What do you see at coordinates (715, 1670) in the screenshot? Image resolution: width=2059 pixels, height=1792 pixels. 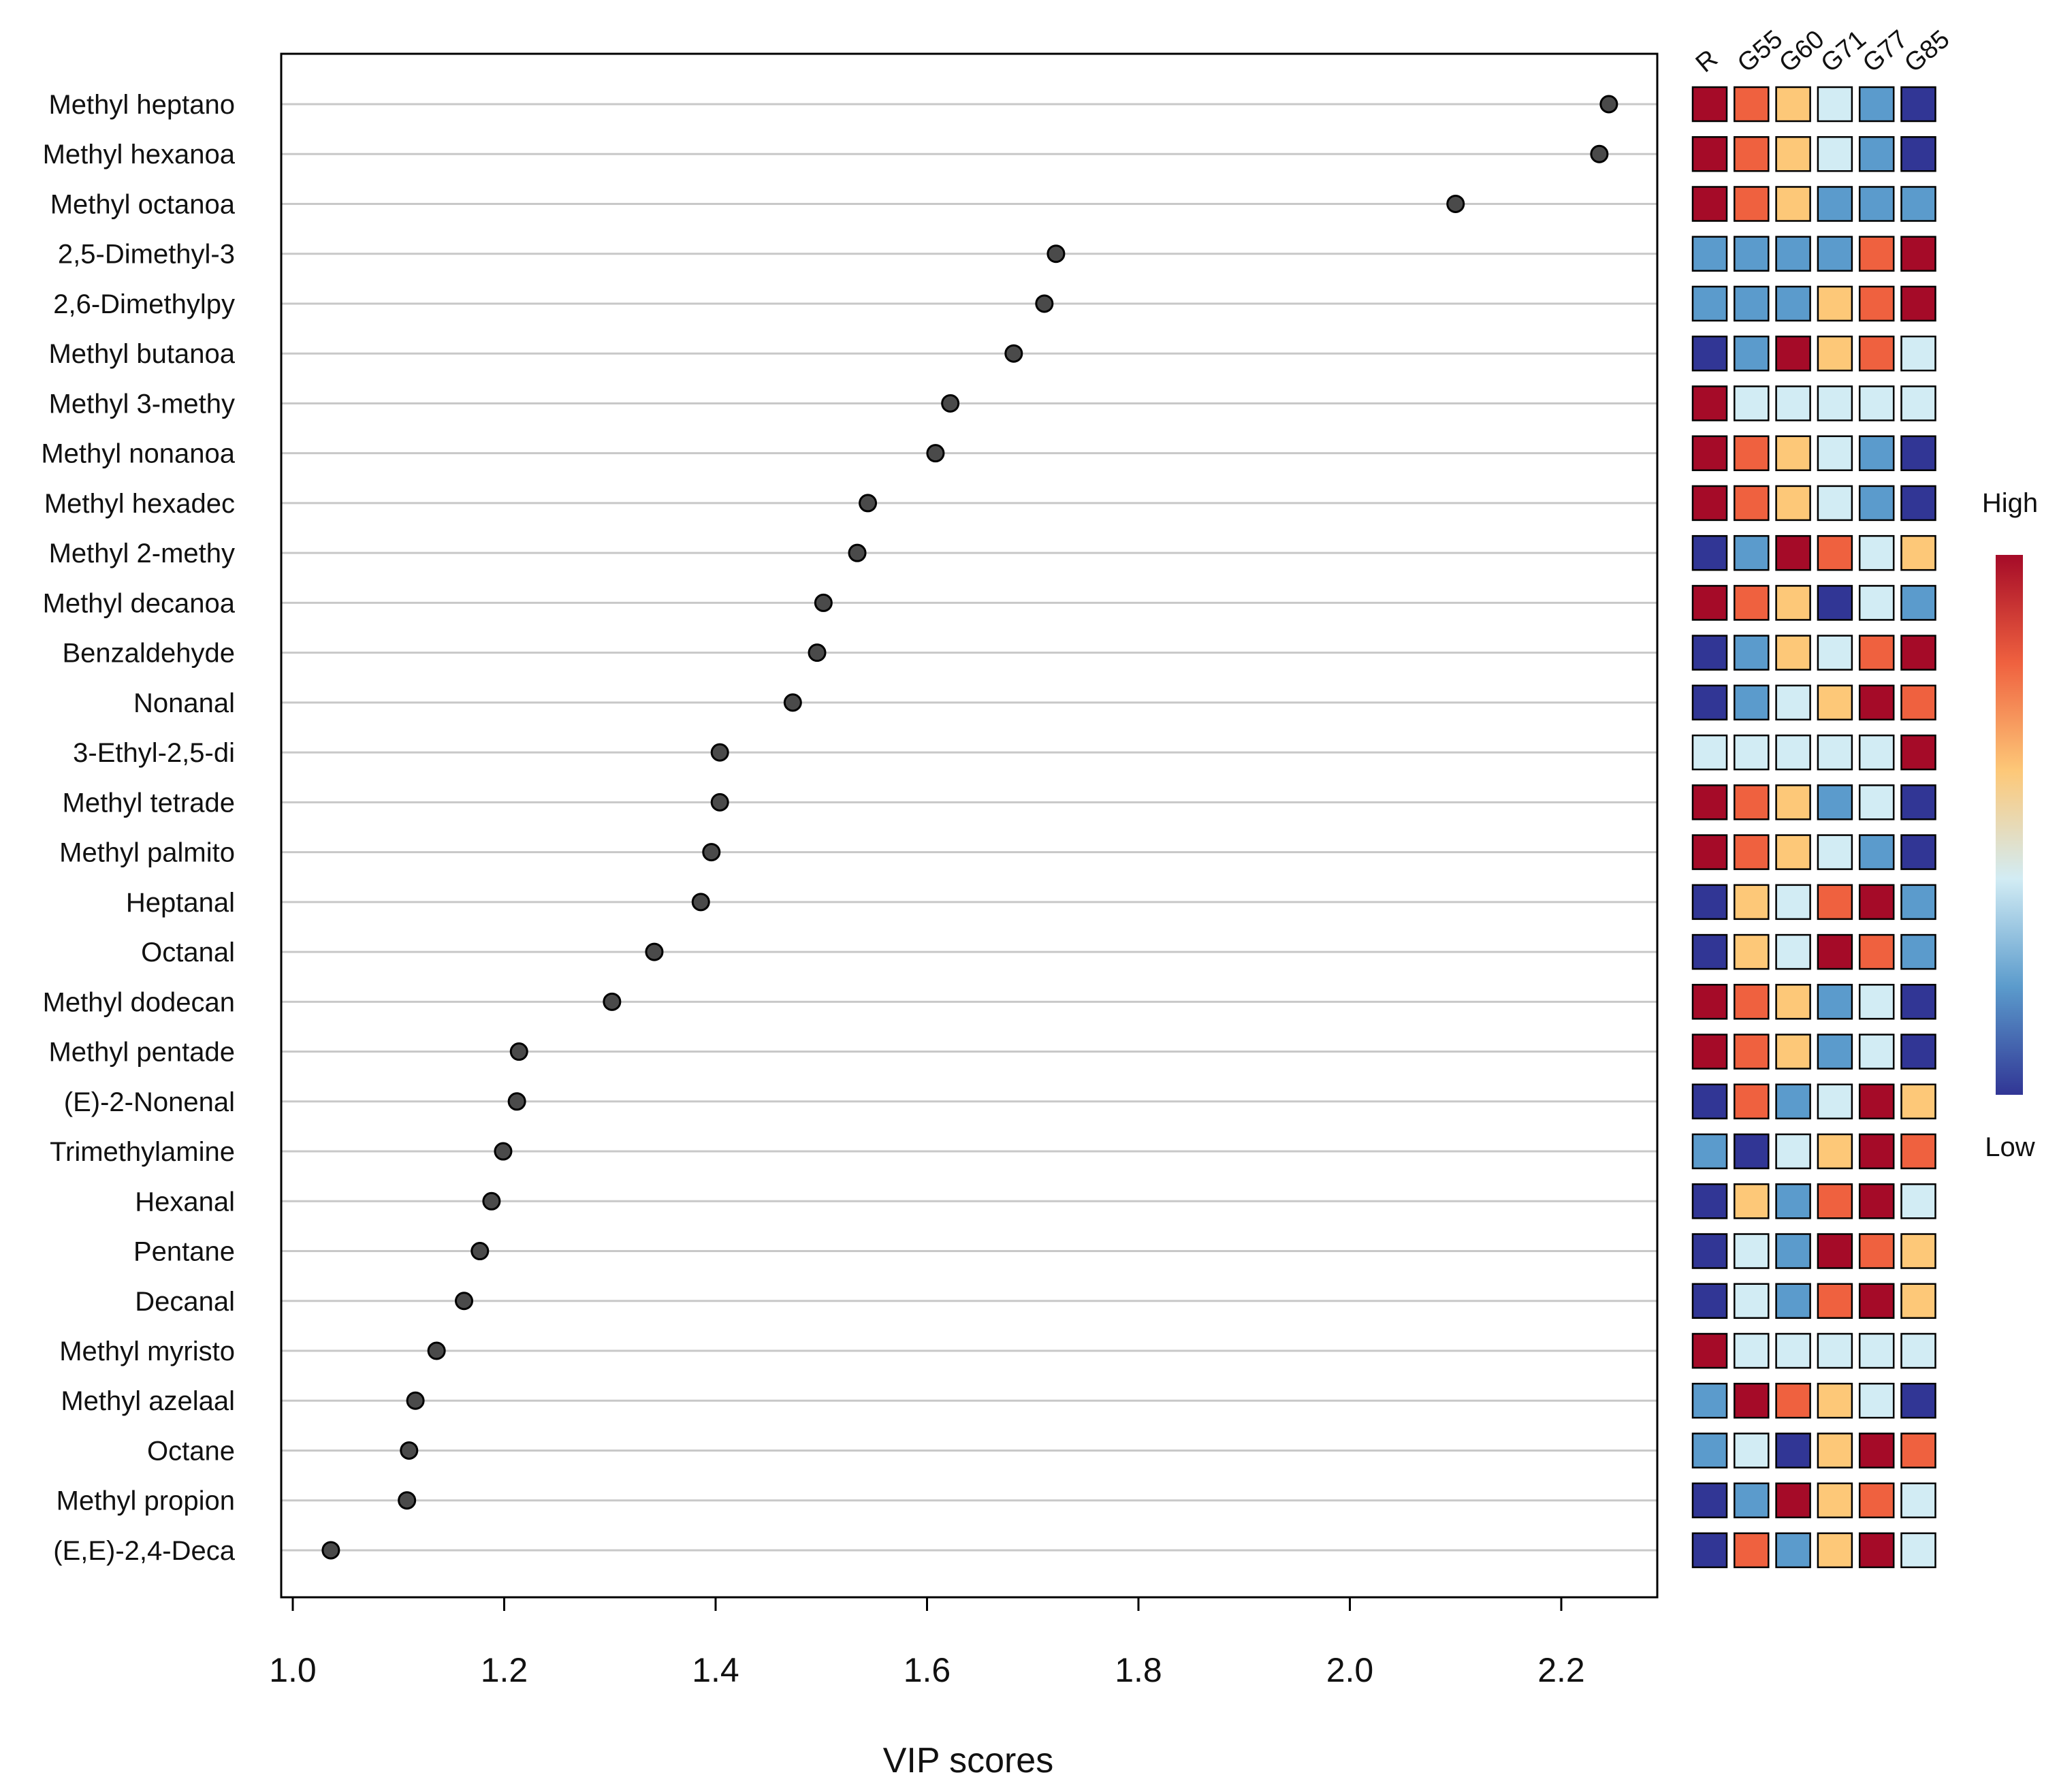 I see `x-tick-label: 1.4` at bounding box center [715, 1670].